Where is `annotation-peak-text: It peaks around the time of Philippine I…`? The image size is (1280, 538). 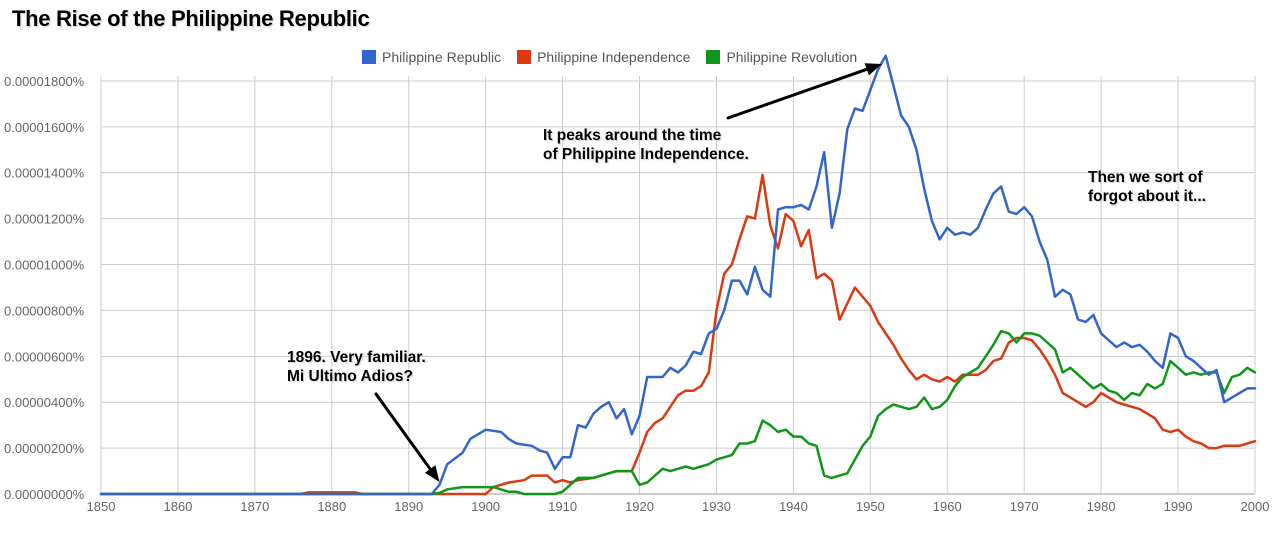
annotation-peak-text: It peaks around the time of Philippine I… is located at coordinates (646, 145).